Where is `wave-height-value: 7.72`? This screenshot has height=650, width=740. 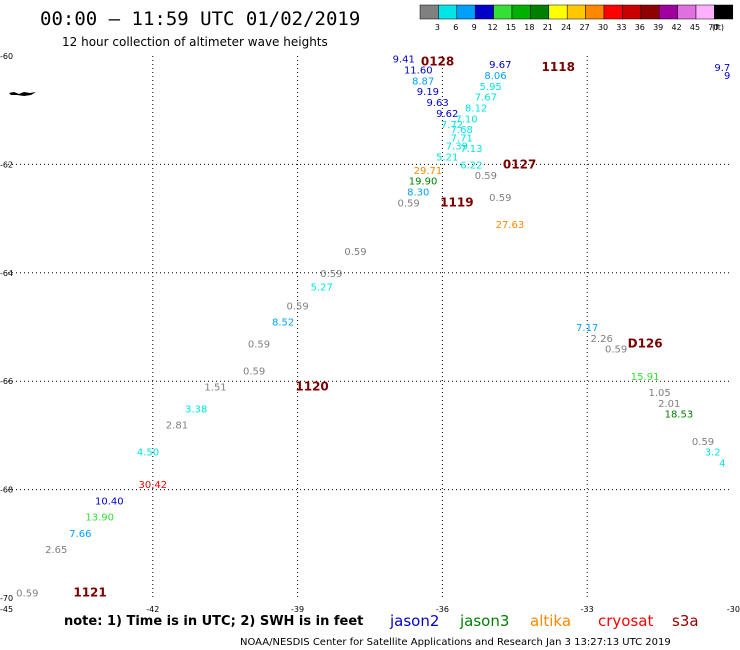
wave-height-value: 7.72 is located at coordinates (452, 125).